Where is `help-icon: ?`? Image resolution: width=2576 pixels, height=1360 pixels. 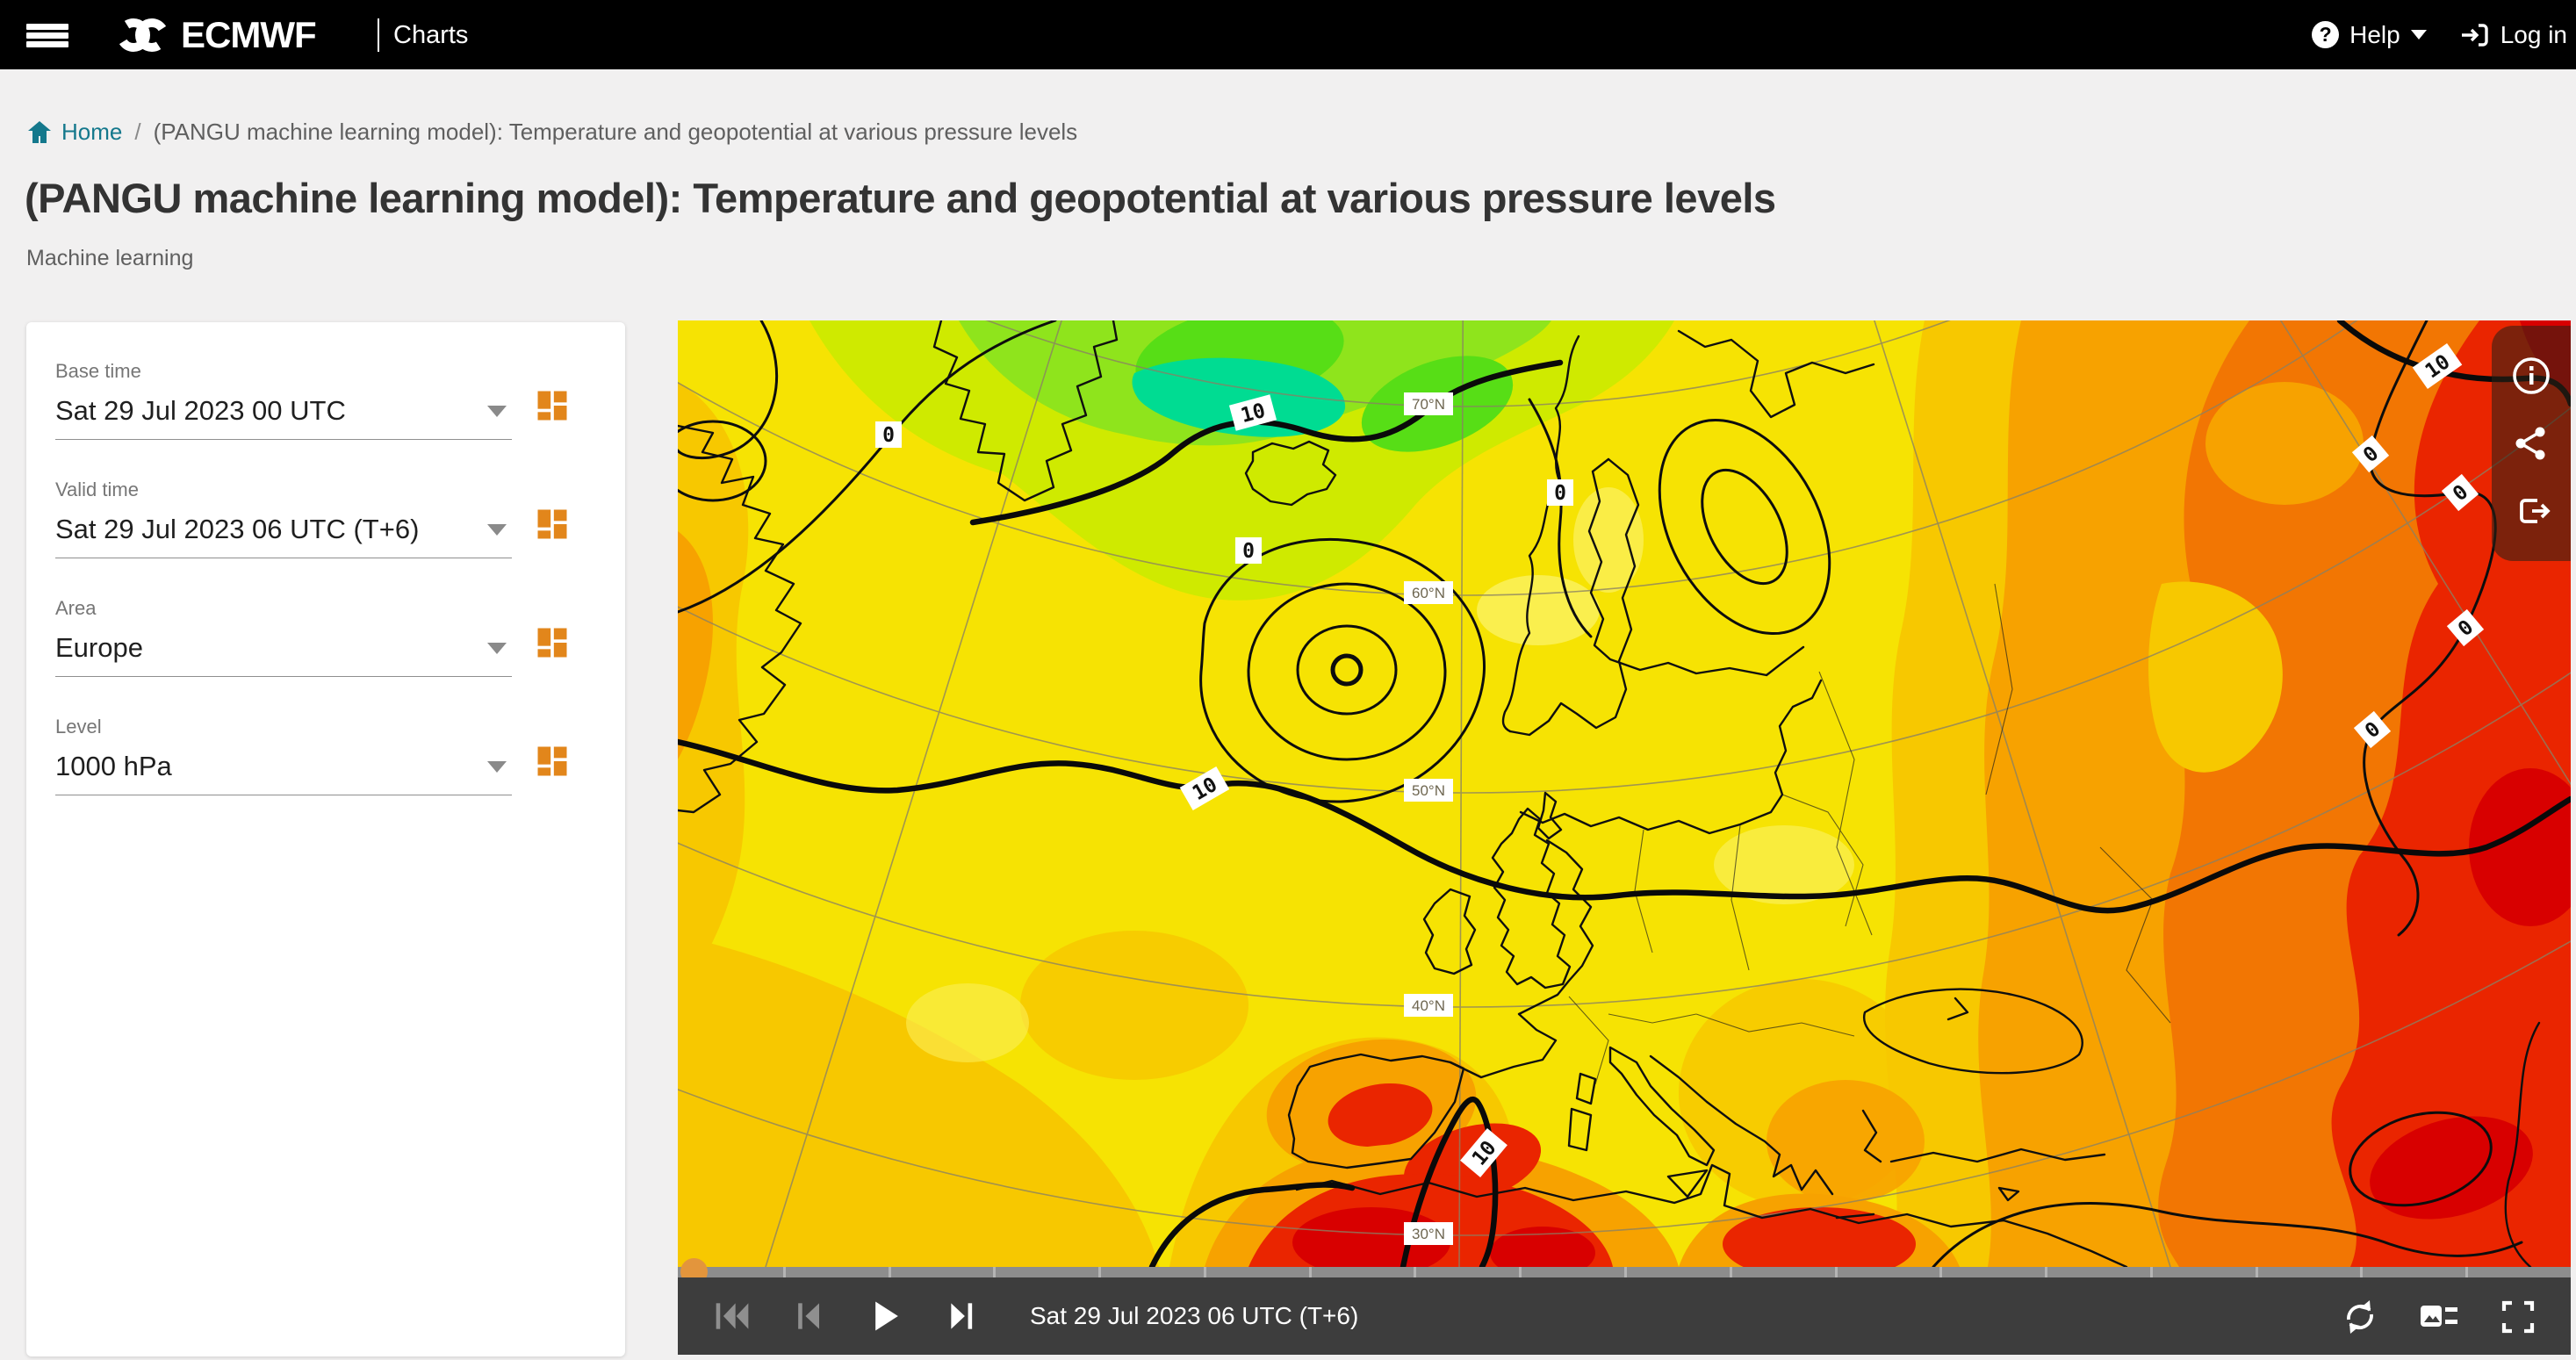 help-icon: ? is located at coordinates (2326, 34).